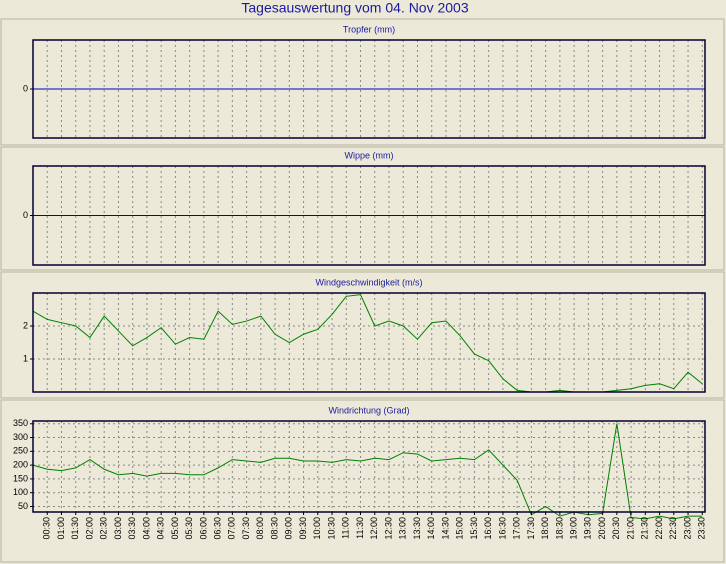 The image size is (726, 564). I want to click on x-tick-label: 10:00, so click(317, 528).